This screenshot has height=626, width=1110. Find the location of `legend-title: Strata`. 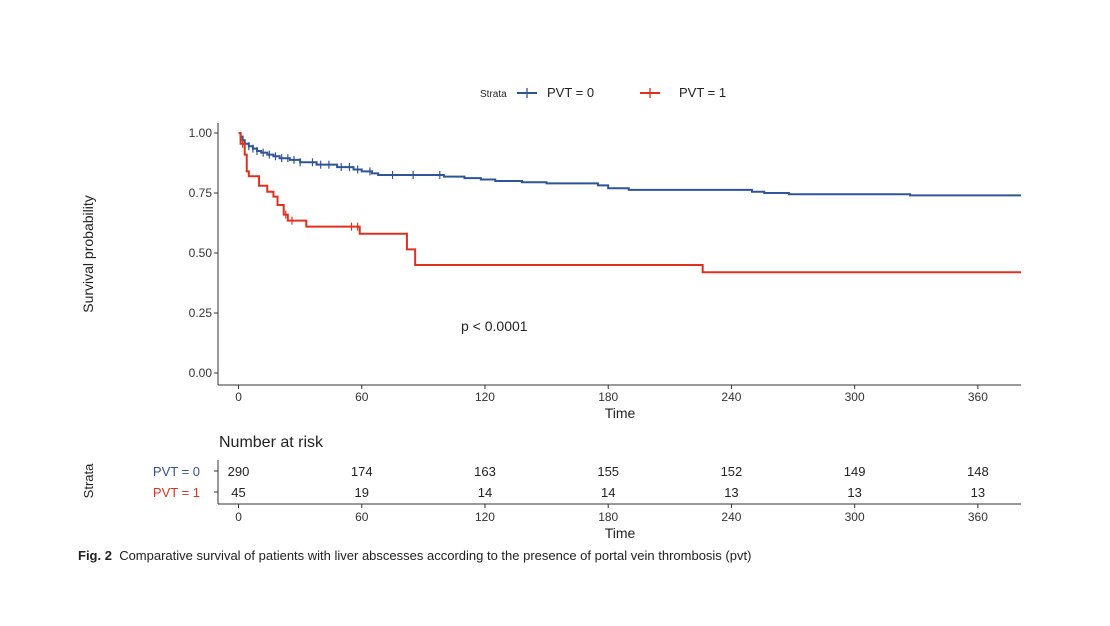

legend-title: Strata is located at coordinates (493, 94).